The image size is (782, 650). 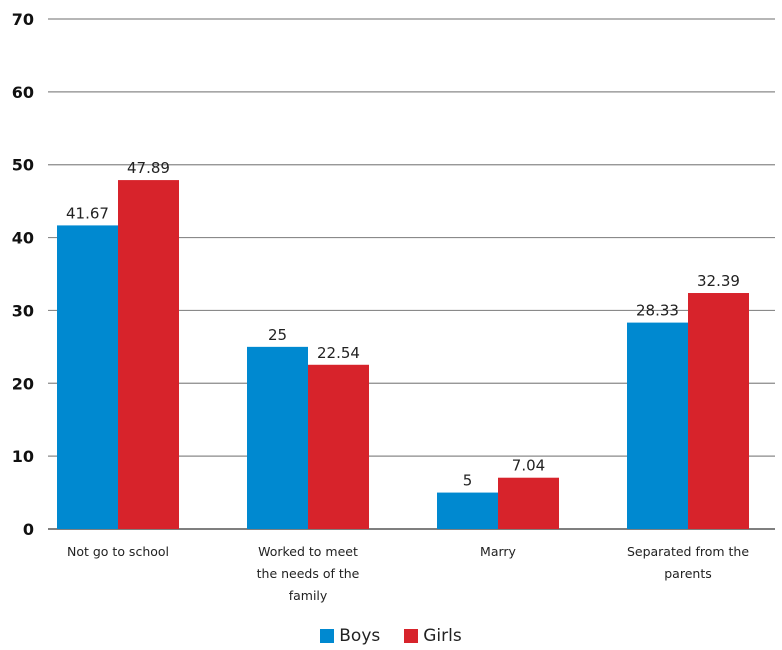 What do you see at coordinates (498, 551) in the screenshot?
I see `category-label-2: Marry` at bounding box center [498, 551].